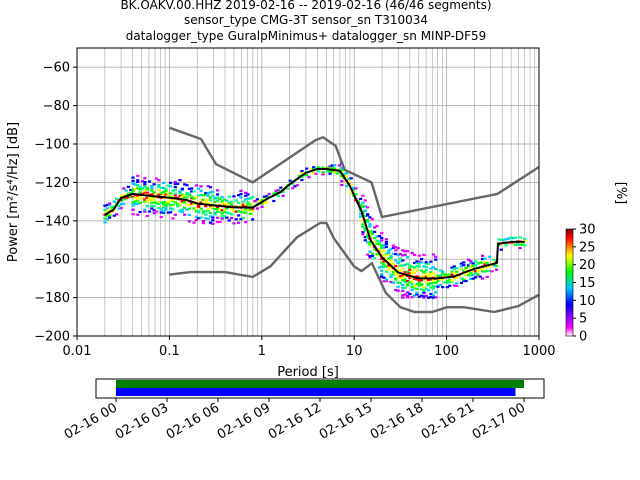 The height and width of the screenshot is (480, 640). What do you see at coordinates (308, 372) in the screenshot?
I see `x-axis-label: Period [s]` at bounding box center [308, 372].